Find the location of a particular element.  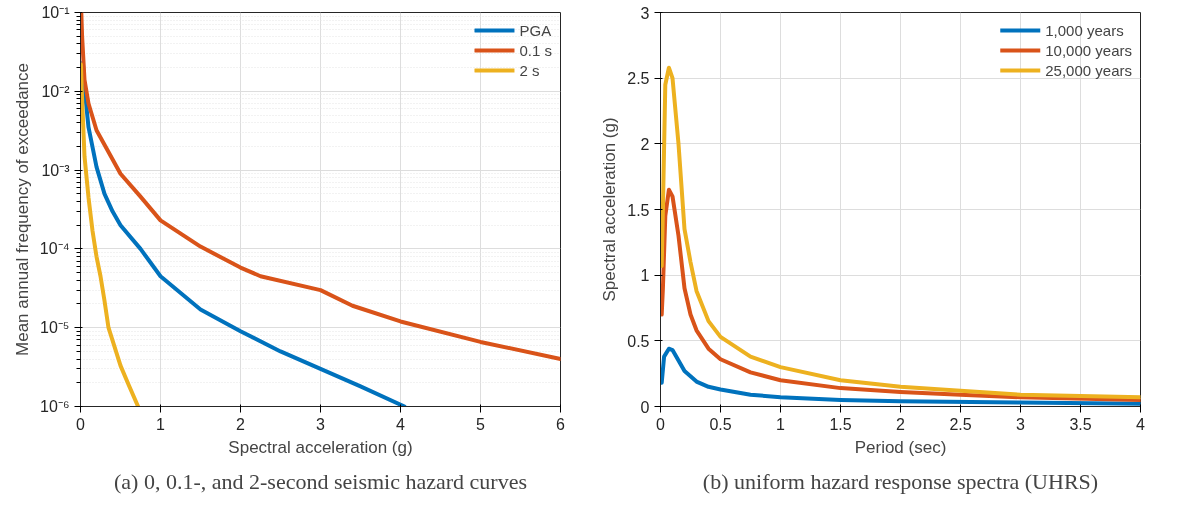

x-axis-title: Period (sec) is located at coordinates (900, 447).